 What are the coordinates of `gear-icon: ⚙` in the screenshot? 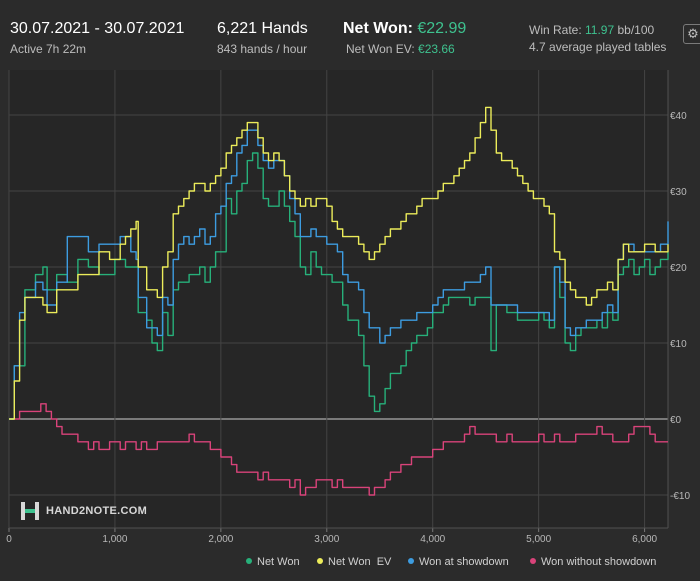 It's located at (691, 34).